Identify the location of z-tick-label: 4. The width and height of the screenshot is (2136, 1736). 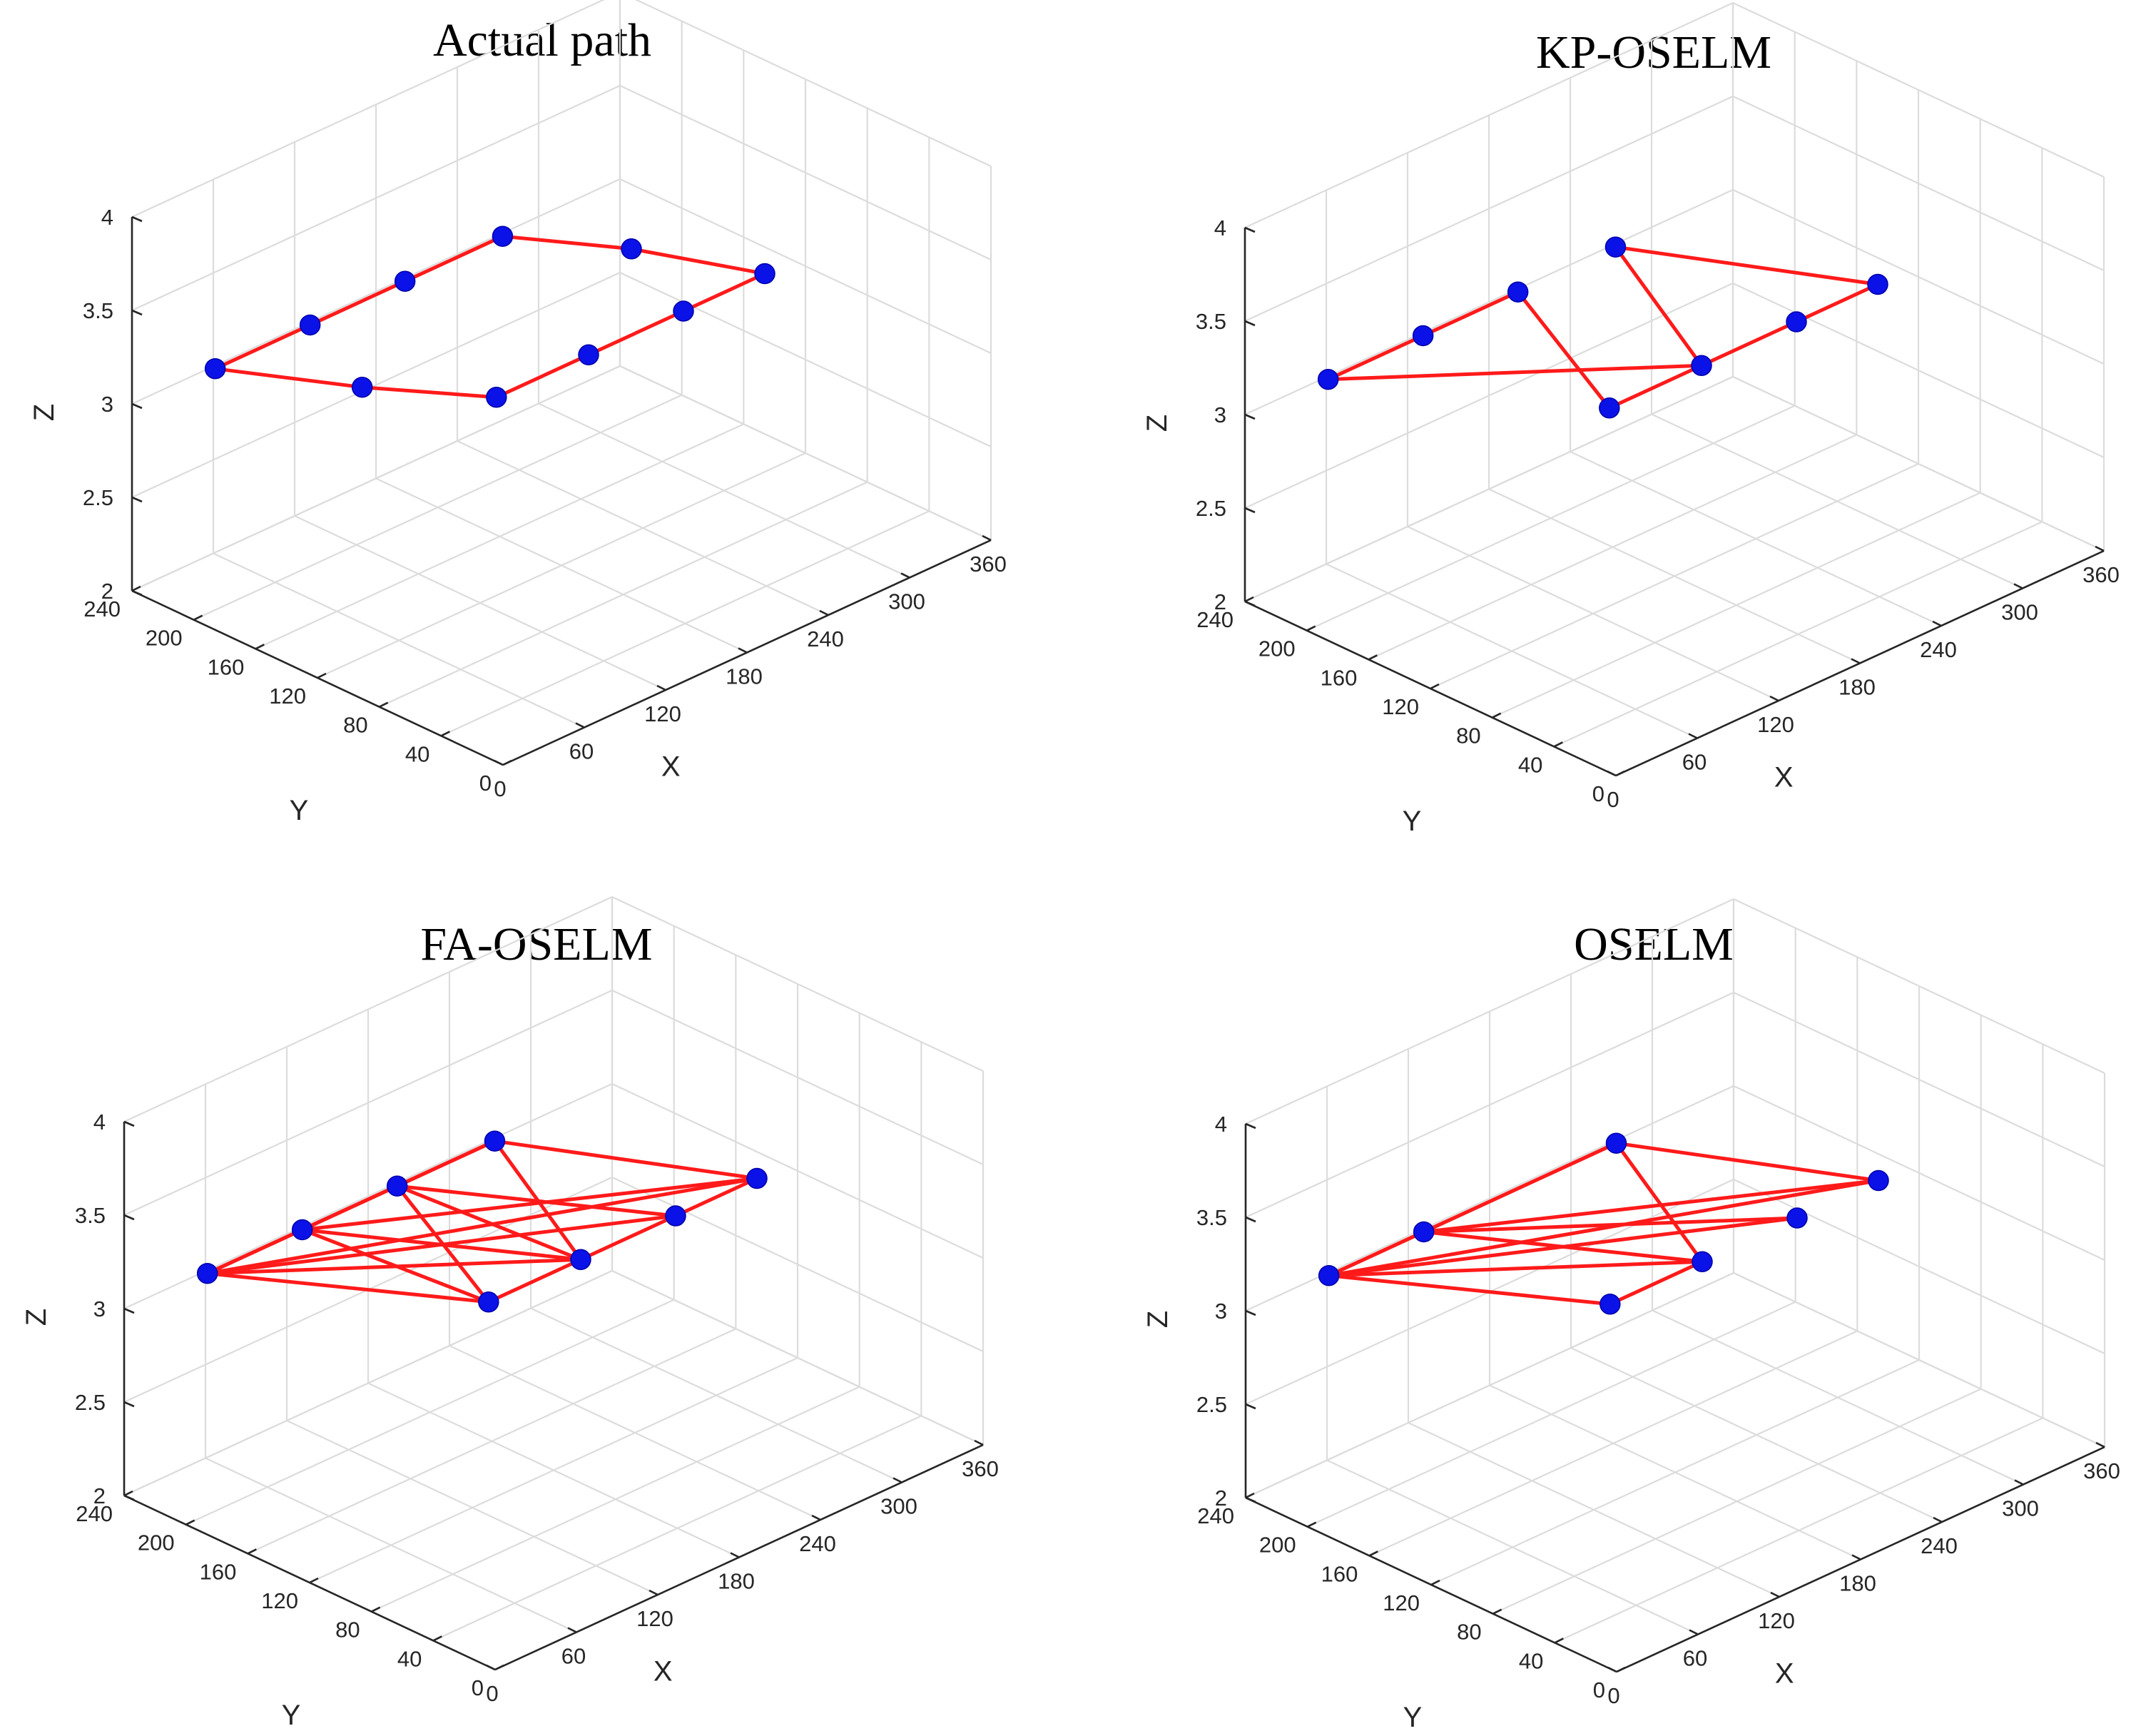
(1220, 227).